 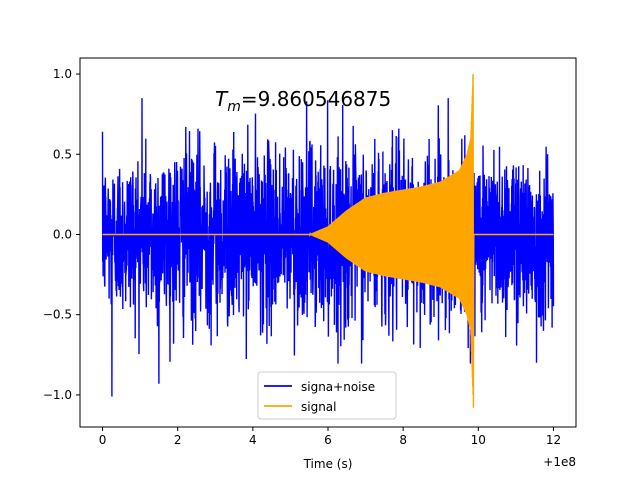 What do you see at coordinates (234, 107) in the screenshot?
I see `annotation-subscript: m` at bounding box center [234, 107].